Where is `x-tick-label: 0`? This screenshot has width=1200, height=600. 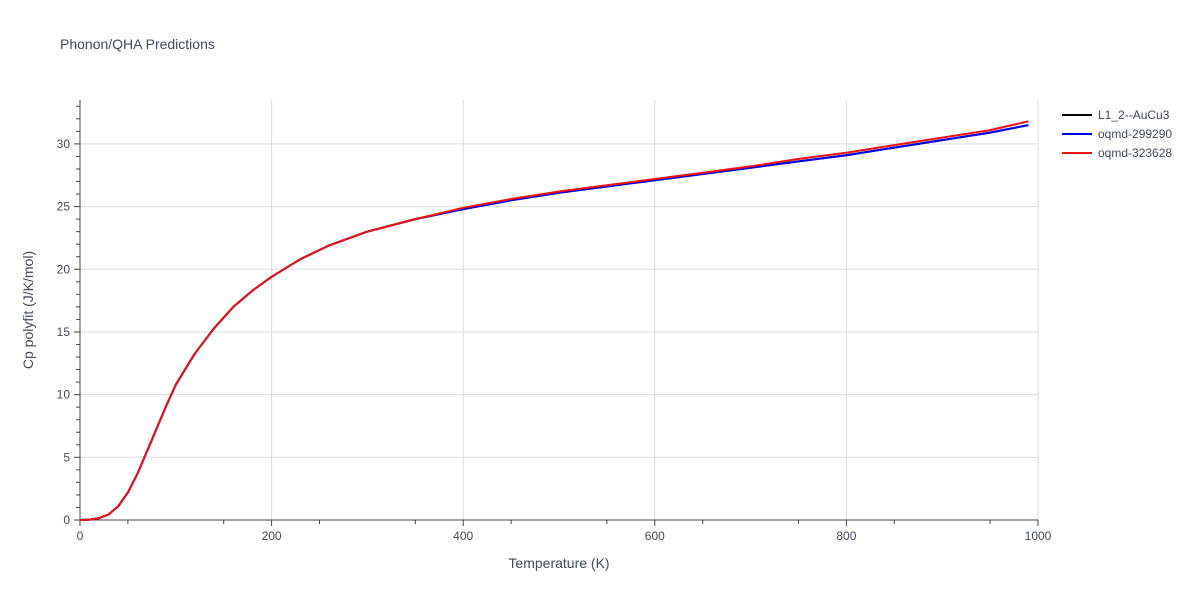 x-tick-label: 0 is located at coordinates (80, 536).